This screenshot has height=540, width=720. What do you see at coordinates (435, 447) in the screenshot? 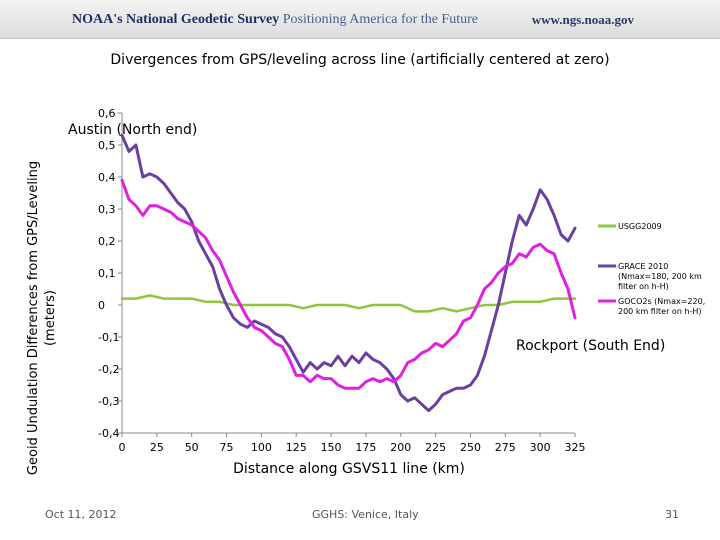
I see `x-tick-label: 225` at bounding box center [435, 447].